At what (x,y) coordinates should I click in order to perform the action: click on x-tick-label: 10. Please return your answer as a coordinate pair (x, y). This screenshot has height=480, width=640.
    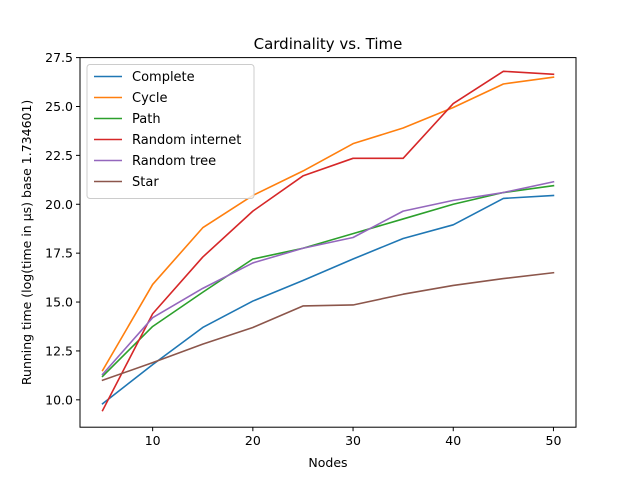
    Looking at the image, I should click on (153, 440).